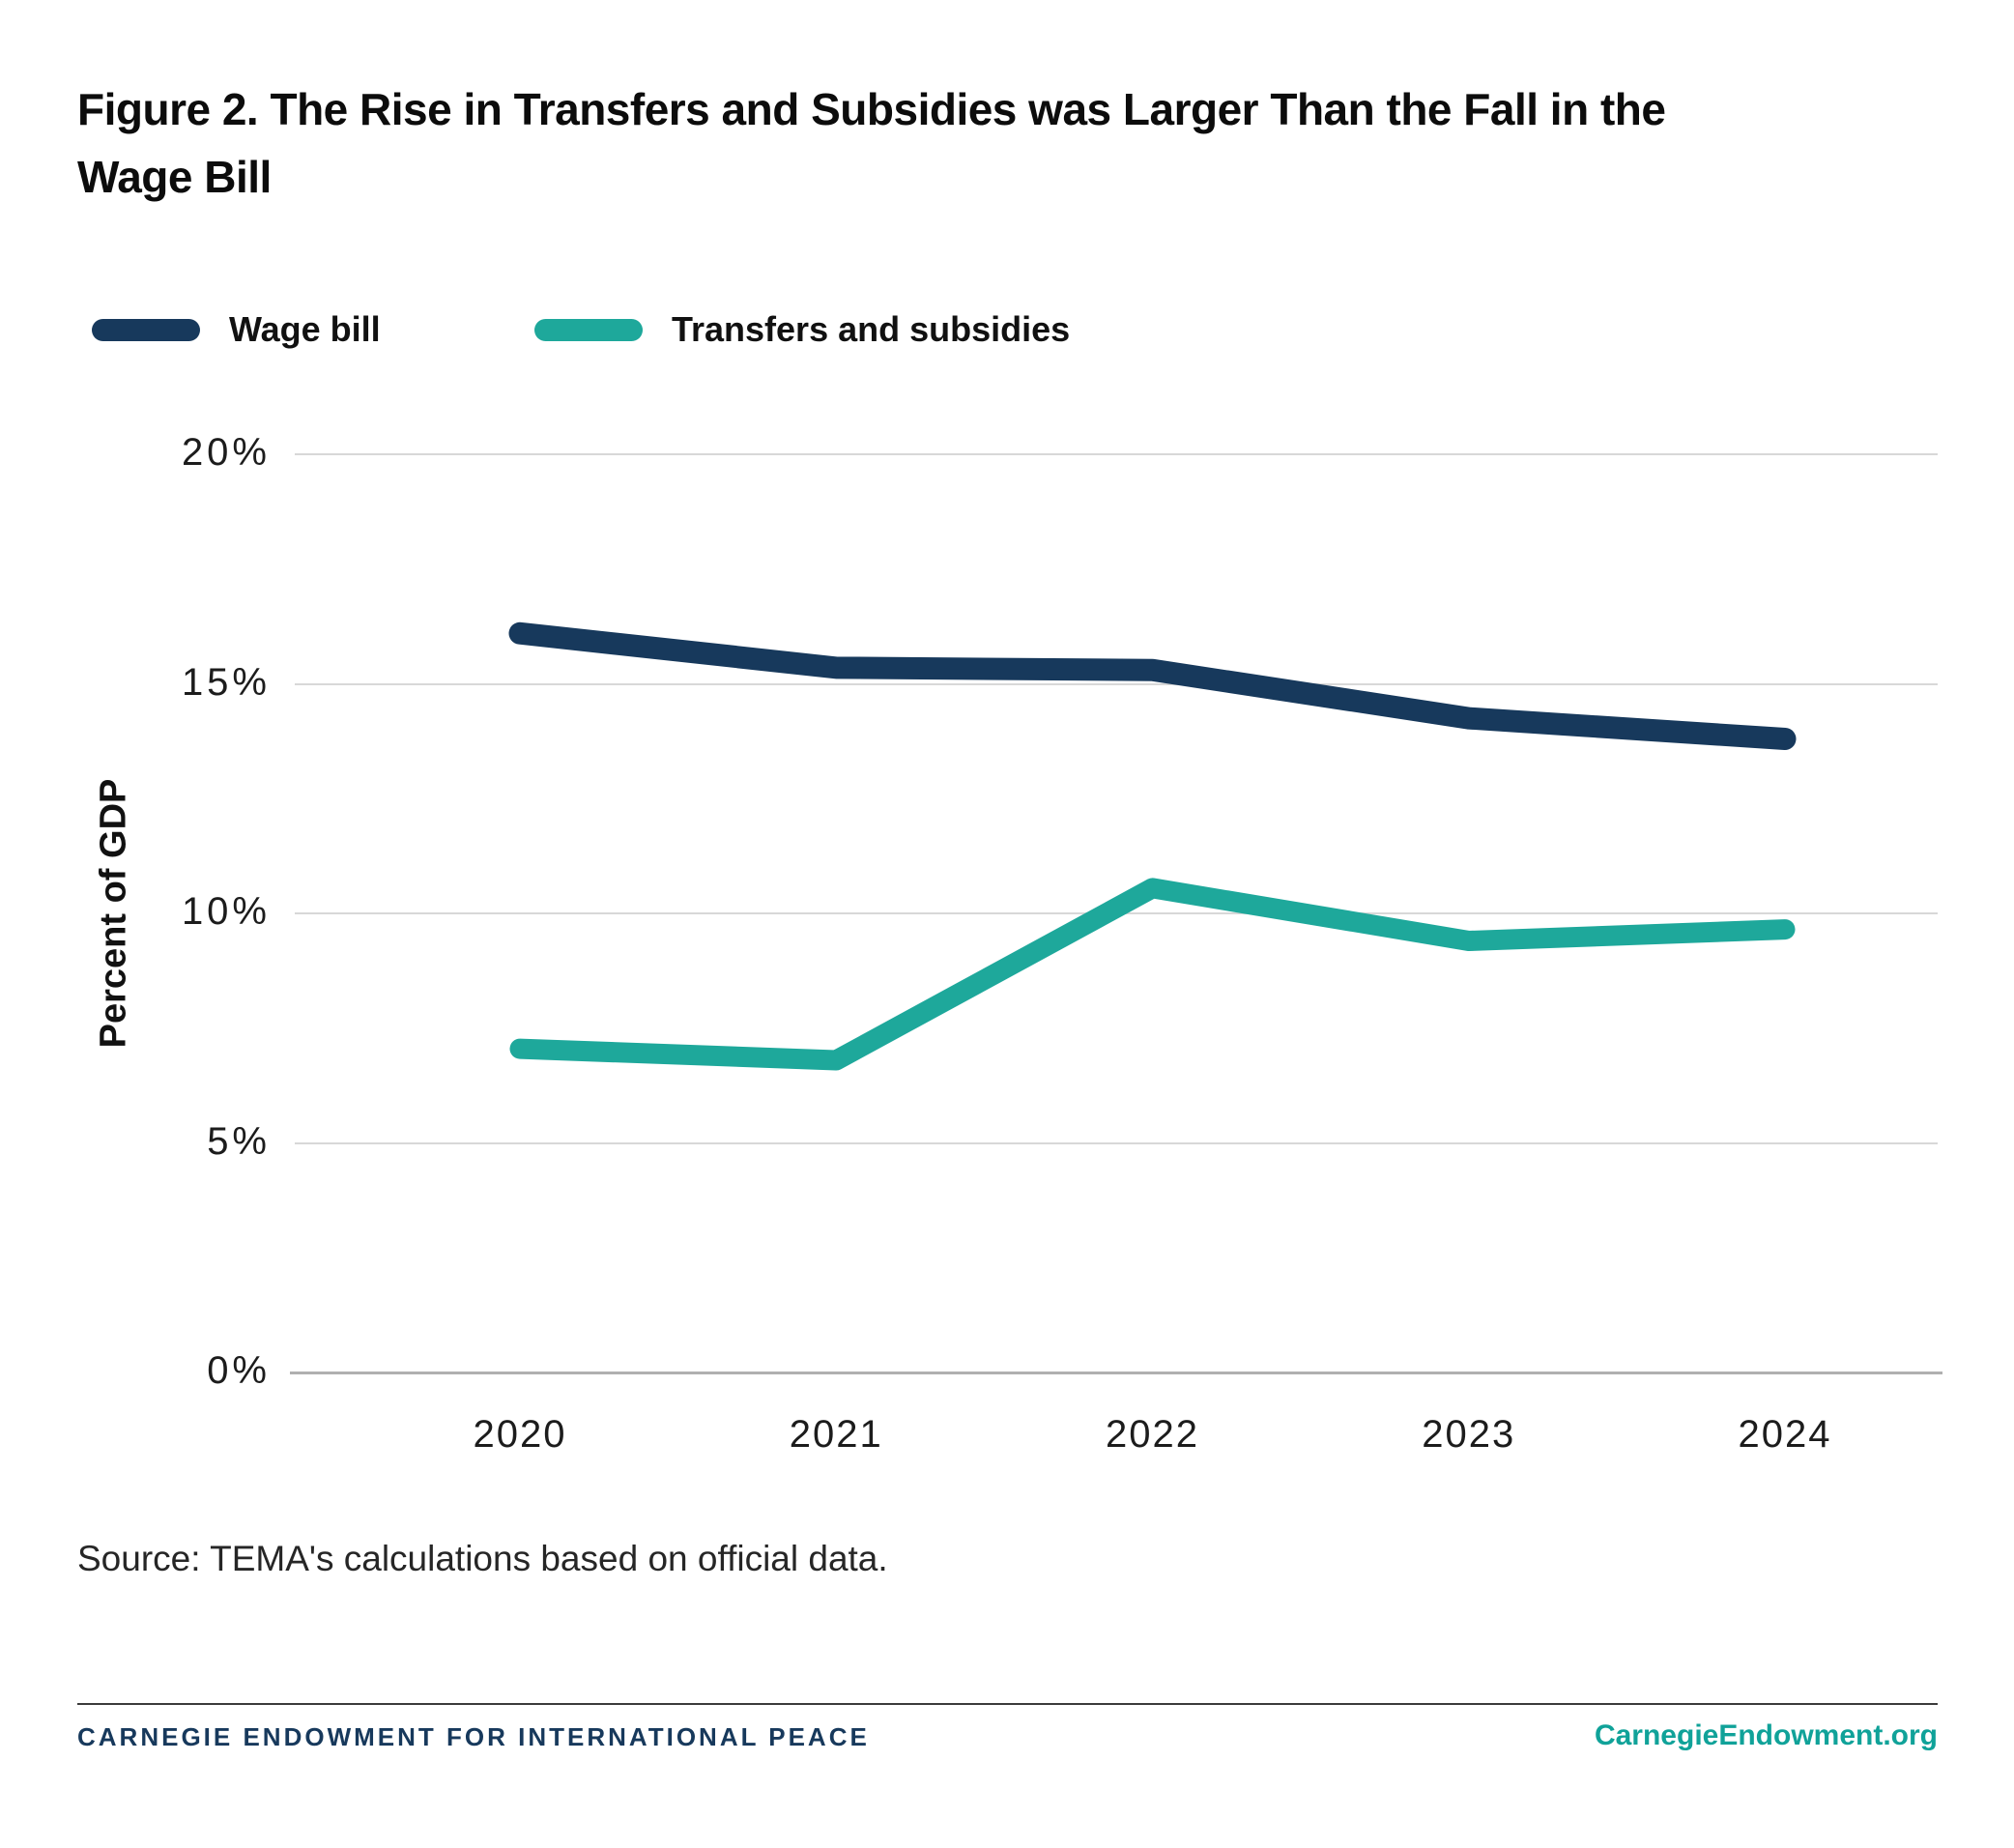  I want to click on legend-swatch-wage-bill, so click(146, 330).